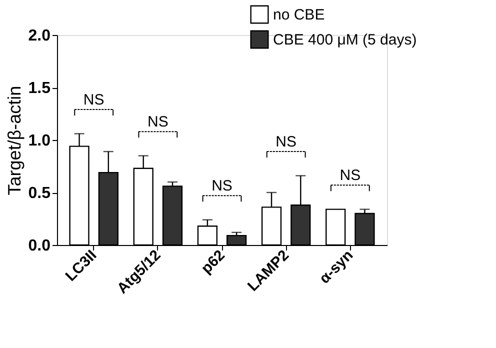 The height and width of the screenshot is (348, 496). What do you see at coordinates (39, 193) in the screenshot?
I see `y-tick-label: 0.5` at bounding box center [39, 193].